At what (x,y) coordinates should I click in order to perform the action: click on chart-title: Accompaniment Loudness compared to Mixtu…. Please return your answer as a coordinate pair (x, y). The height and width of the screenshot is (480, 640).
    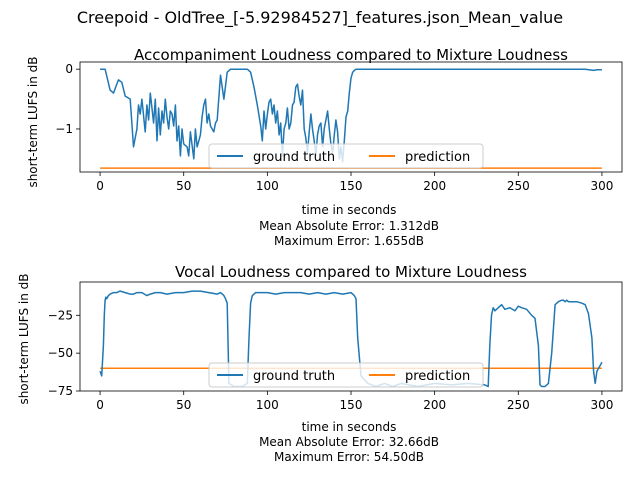
    Looking at the image, I should click on (351, 55).